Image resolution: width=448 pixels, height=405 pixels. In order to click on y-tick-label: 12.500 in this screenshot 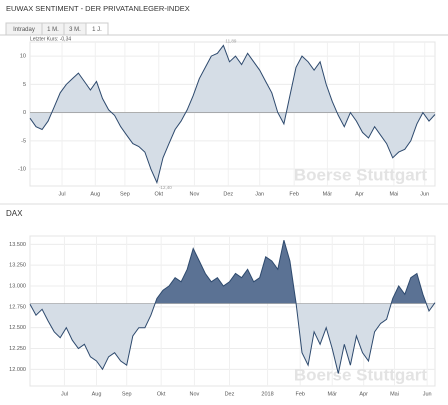, I will do `click(17, 328)`.